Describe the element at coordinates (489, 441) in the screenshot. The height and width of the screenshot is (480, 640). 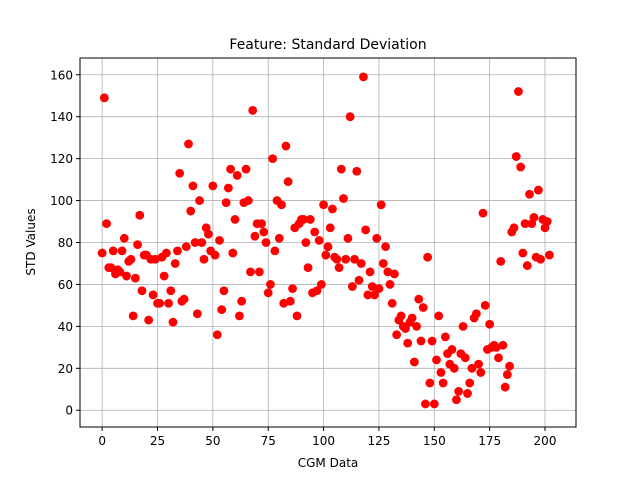
I see `x-tick-label: 175` at that location.